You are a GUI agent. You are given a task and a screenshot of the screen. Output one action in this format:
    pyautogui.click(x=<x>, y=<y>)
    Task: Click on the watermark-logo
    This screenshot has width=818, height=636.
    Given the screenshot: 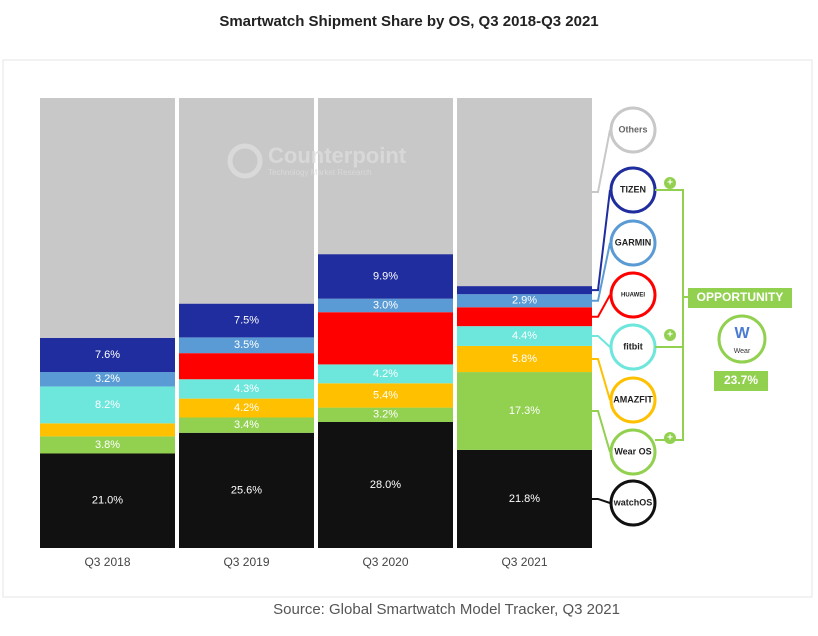 What is the action you would take?
    pyautogui.click(x=245, y=161)
    